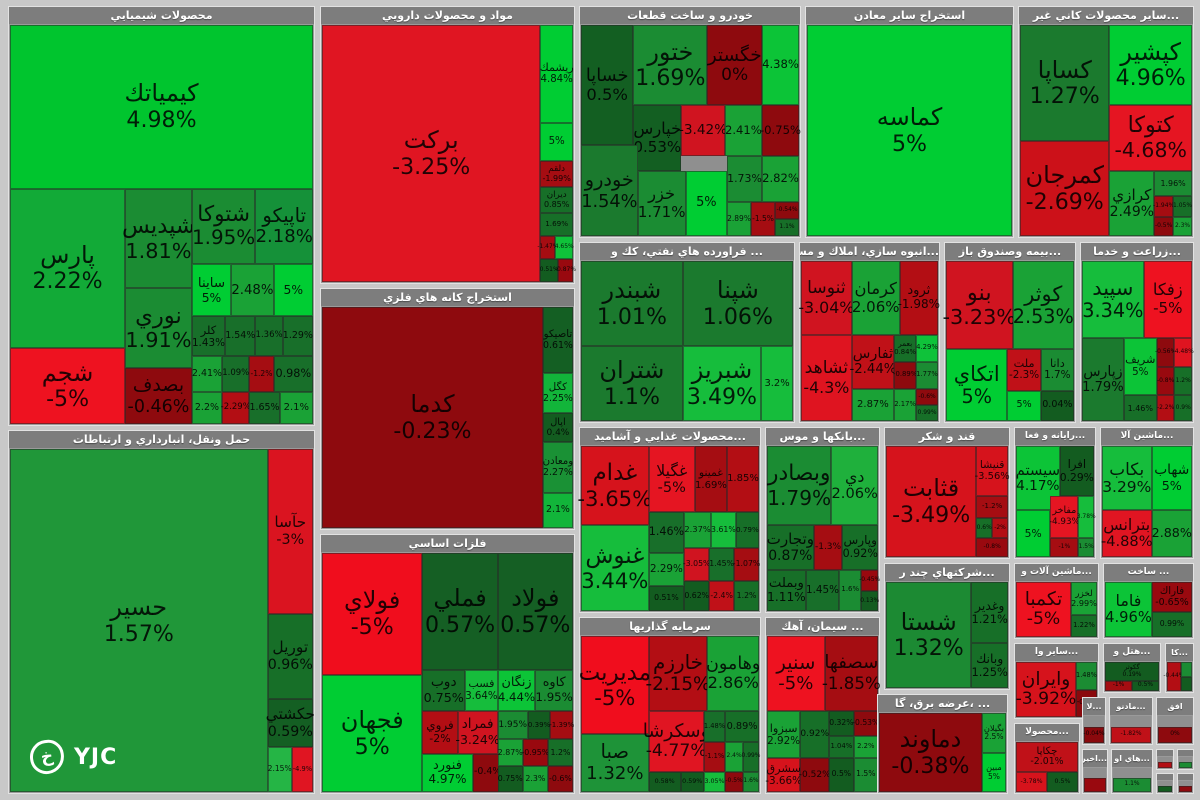 The width and height of the screenshot is (1200, 800). What do you see at coordinates (1065, 83) in the screenshot?
I see `treemap-tile-كساپا: كساپا 1.27%` at bounding box center [1065, 83].